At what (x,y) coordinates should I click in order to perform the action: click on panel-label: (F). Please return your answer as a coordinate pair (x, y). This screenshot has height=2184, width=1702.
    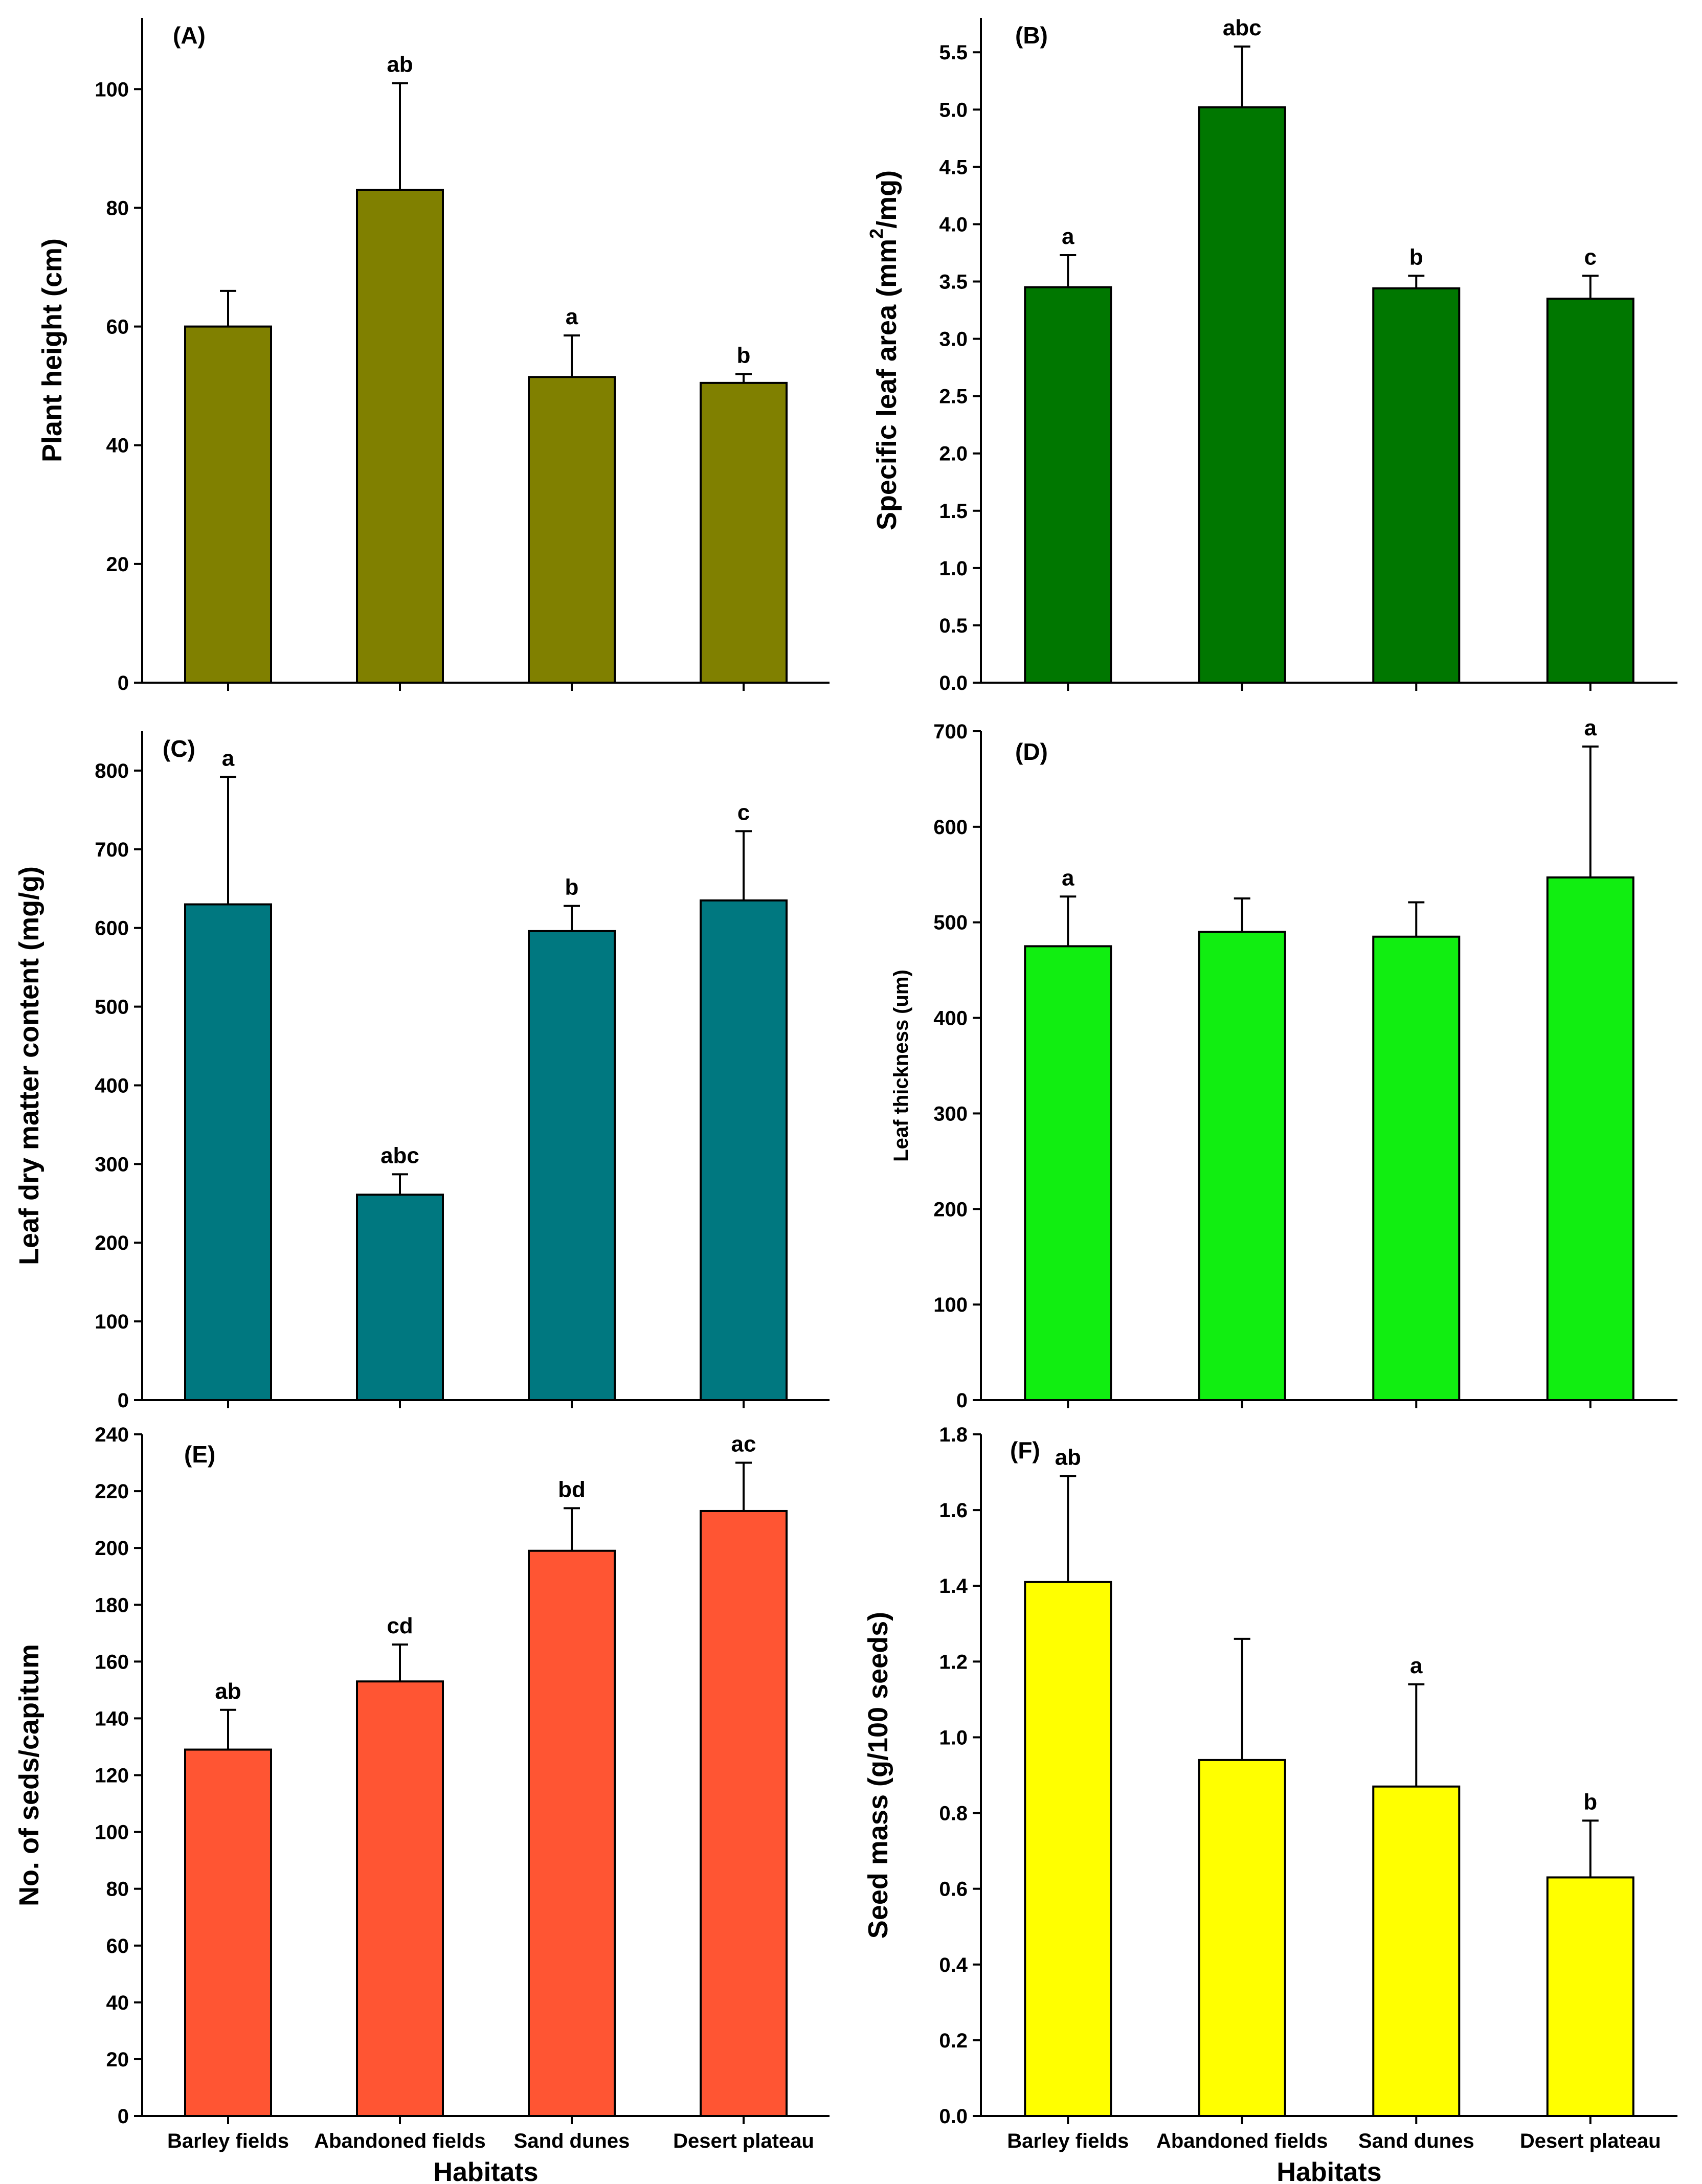
    Looking at the image, I should click on (1025, 1450).